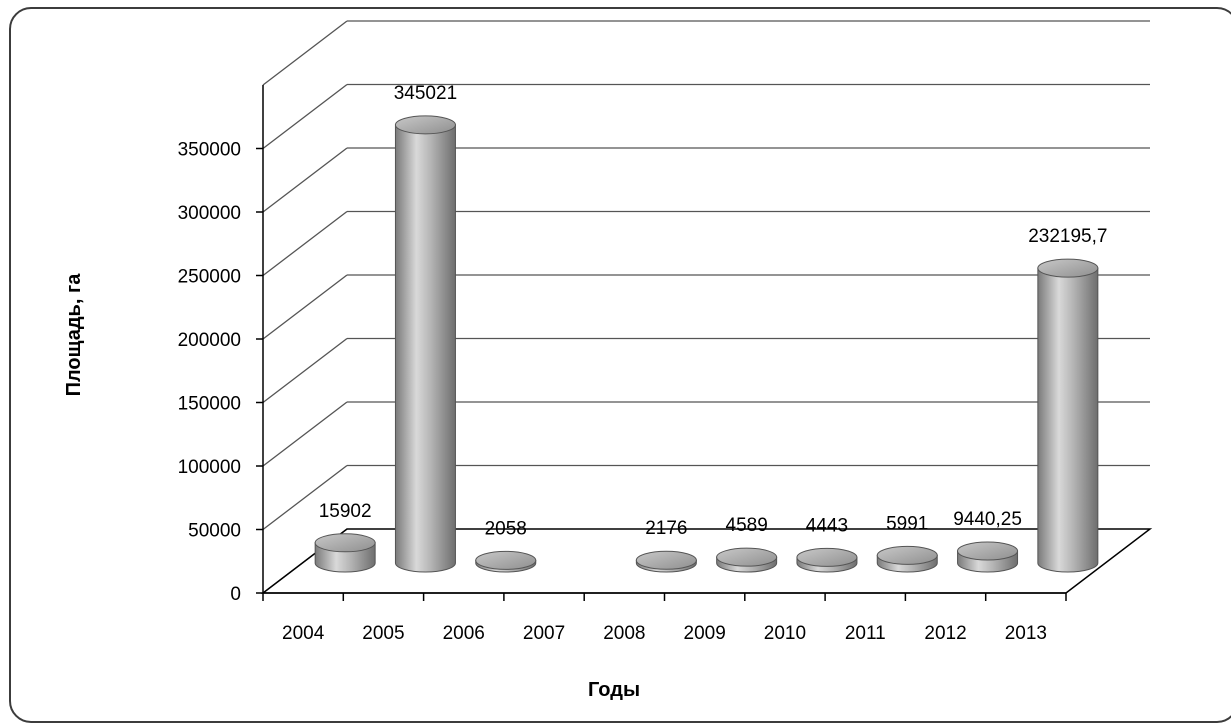 This screenshot has height=727, width=1231. Describe the element at coordinates (506, 528) in the screenshot. I see `data-label: 2058` at that location.